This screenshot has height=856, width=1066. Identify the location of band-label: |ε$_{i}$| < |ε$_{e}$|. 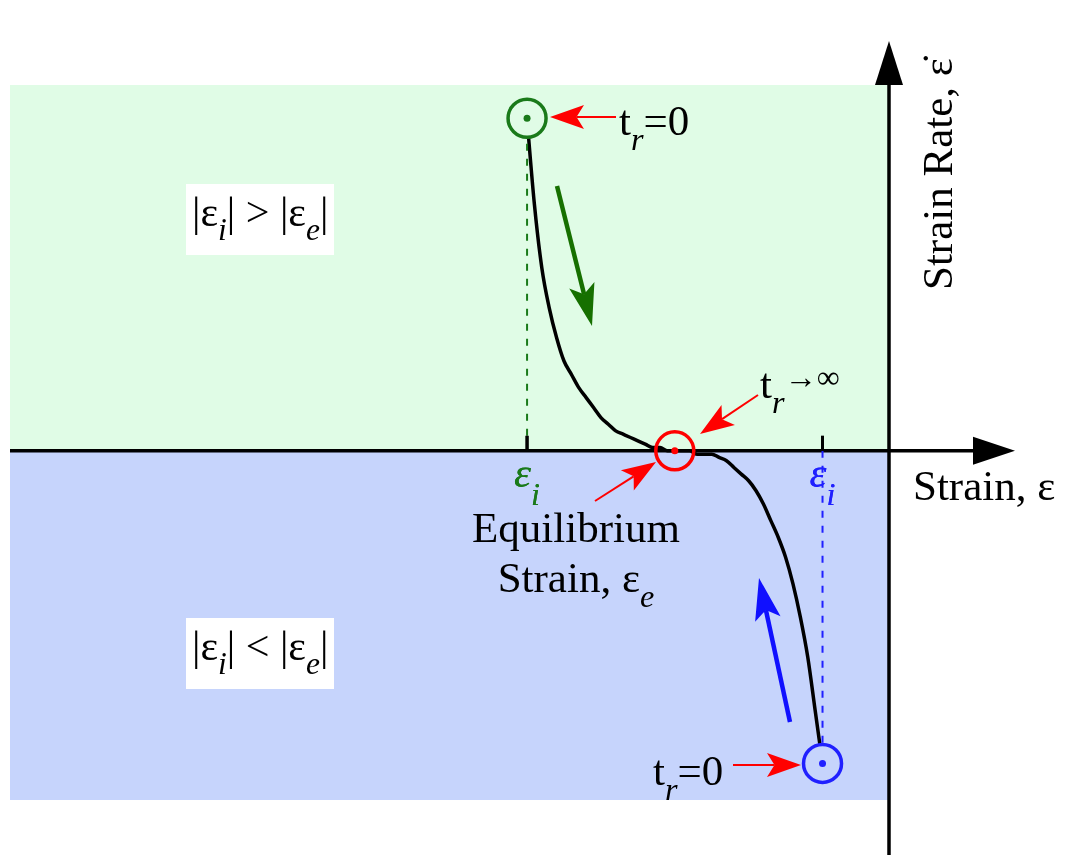
(260, 653).